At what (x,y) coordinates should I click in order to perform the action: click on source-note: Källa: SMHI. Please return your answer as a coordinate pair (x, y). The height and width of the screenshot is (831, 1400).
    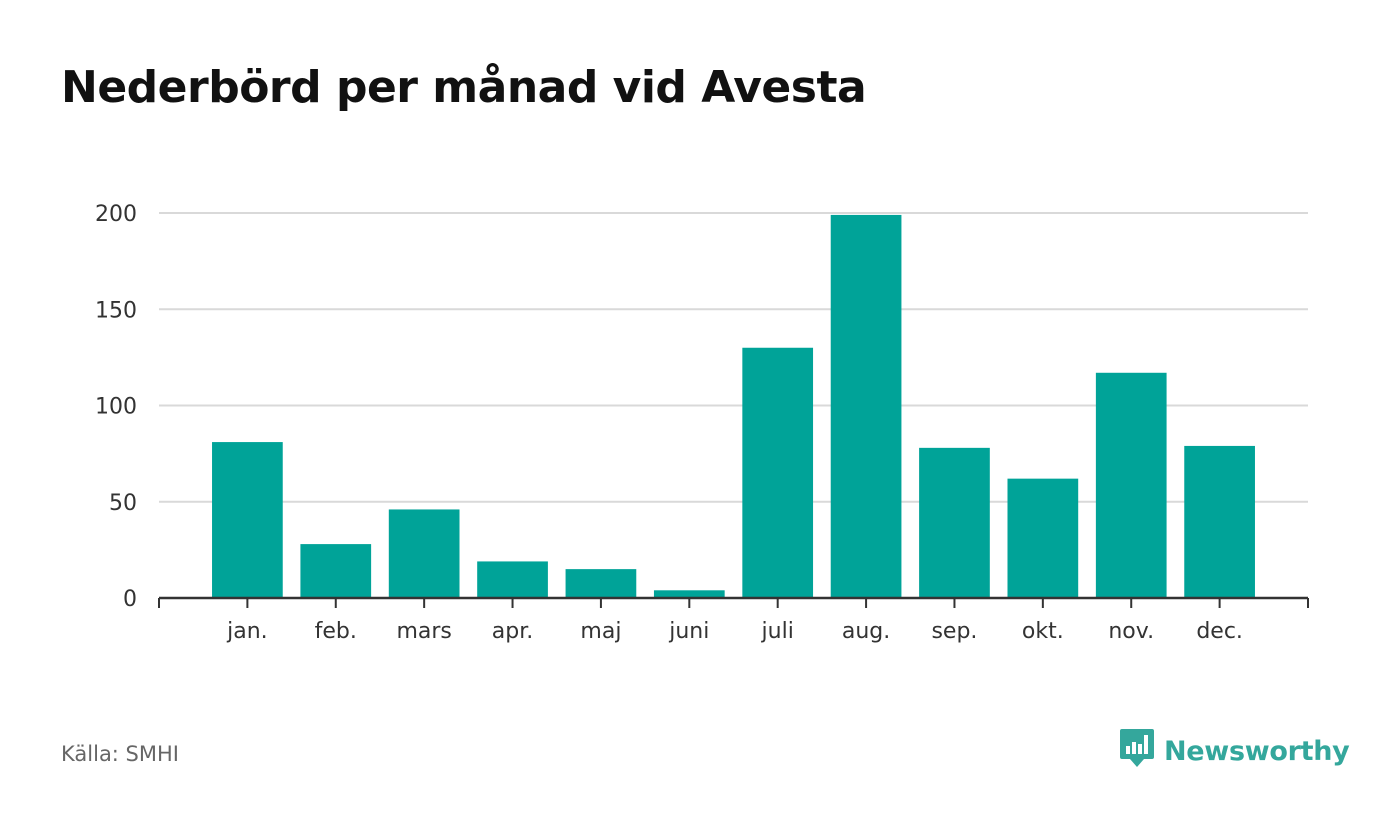
    Looking at the image, I should click on (120, 754).